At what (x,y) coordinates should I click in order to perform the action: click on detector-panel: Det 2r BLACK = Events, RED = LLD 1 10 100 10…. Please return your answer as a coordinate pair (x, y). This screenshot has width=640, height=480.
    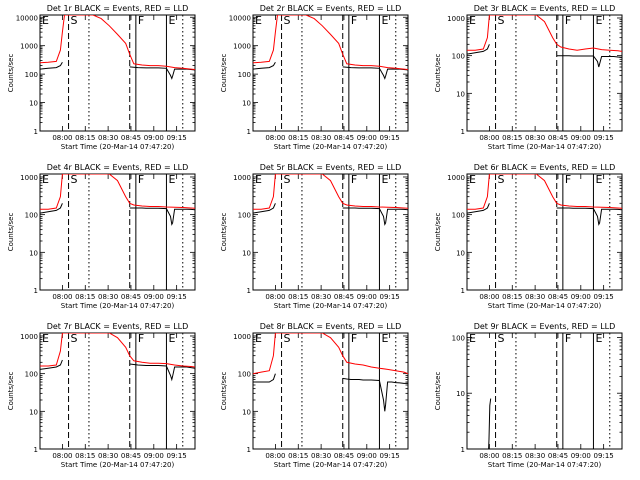
    Looking at the image, I should click on (314, 77).